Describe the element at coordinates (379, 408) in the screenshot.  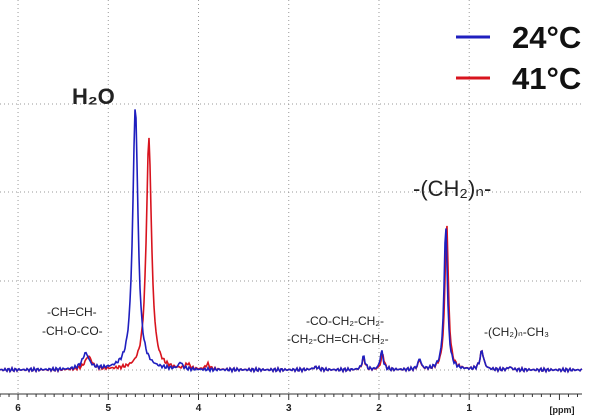
I see `x-tick-label: 2` at that location.